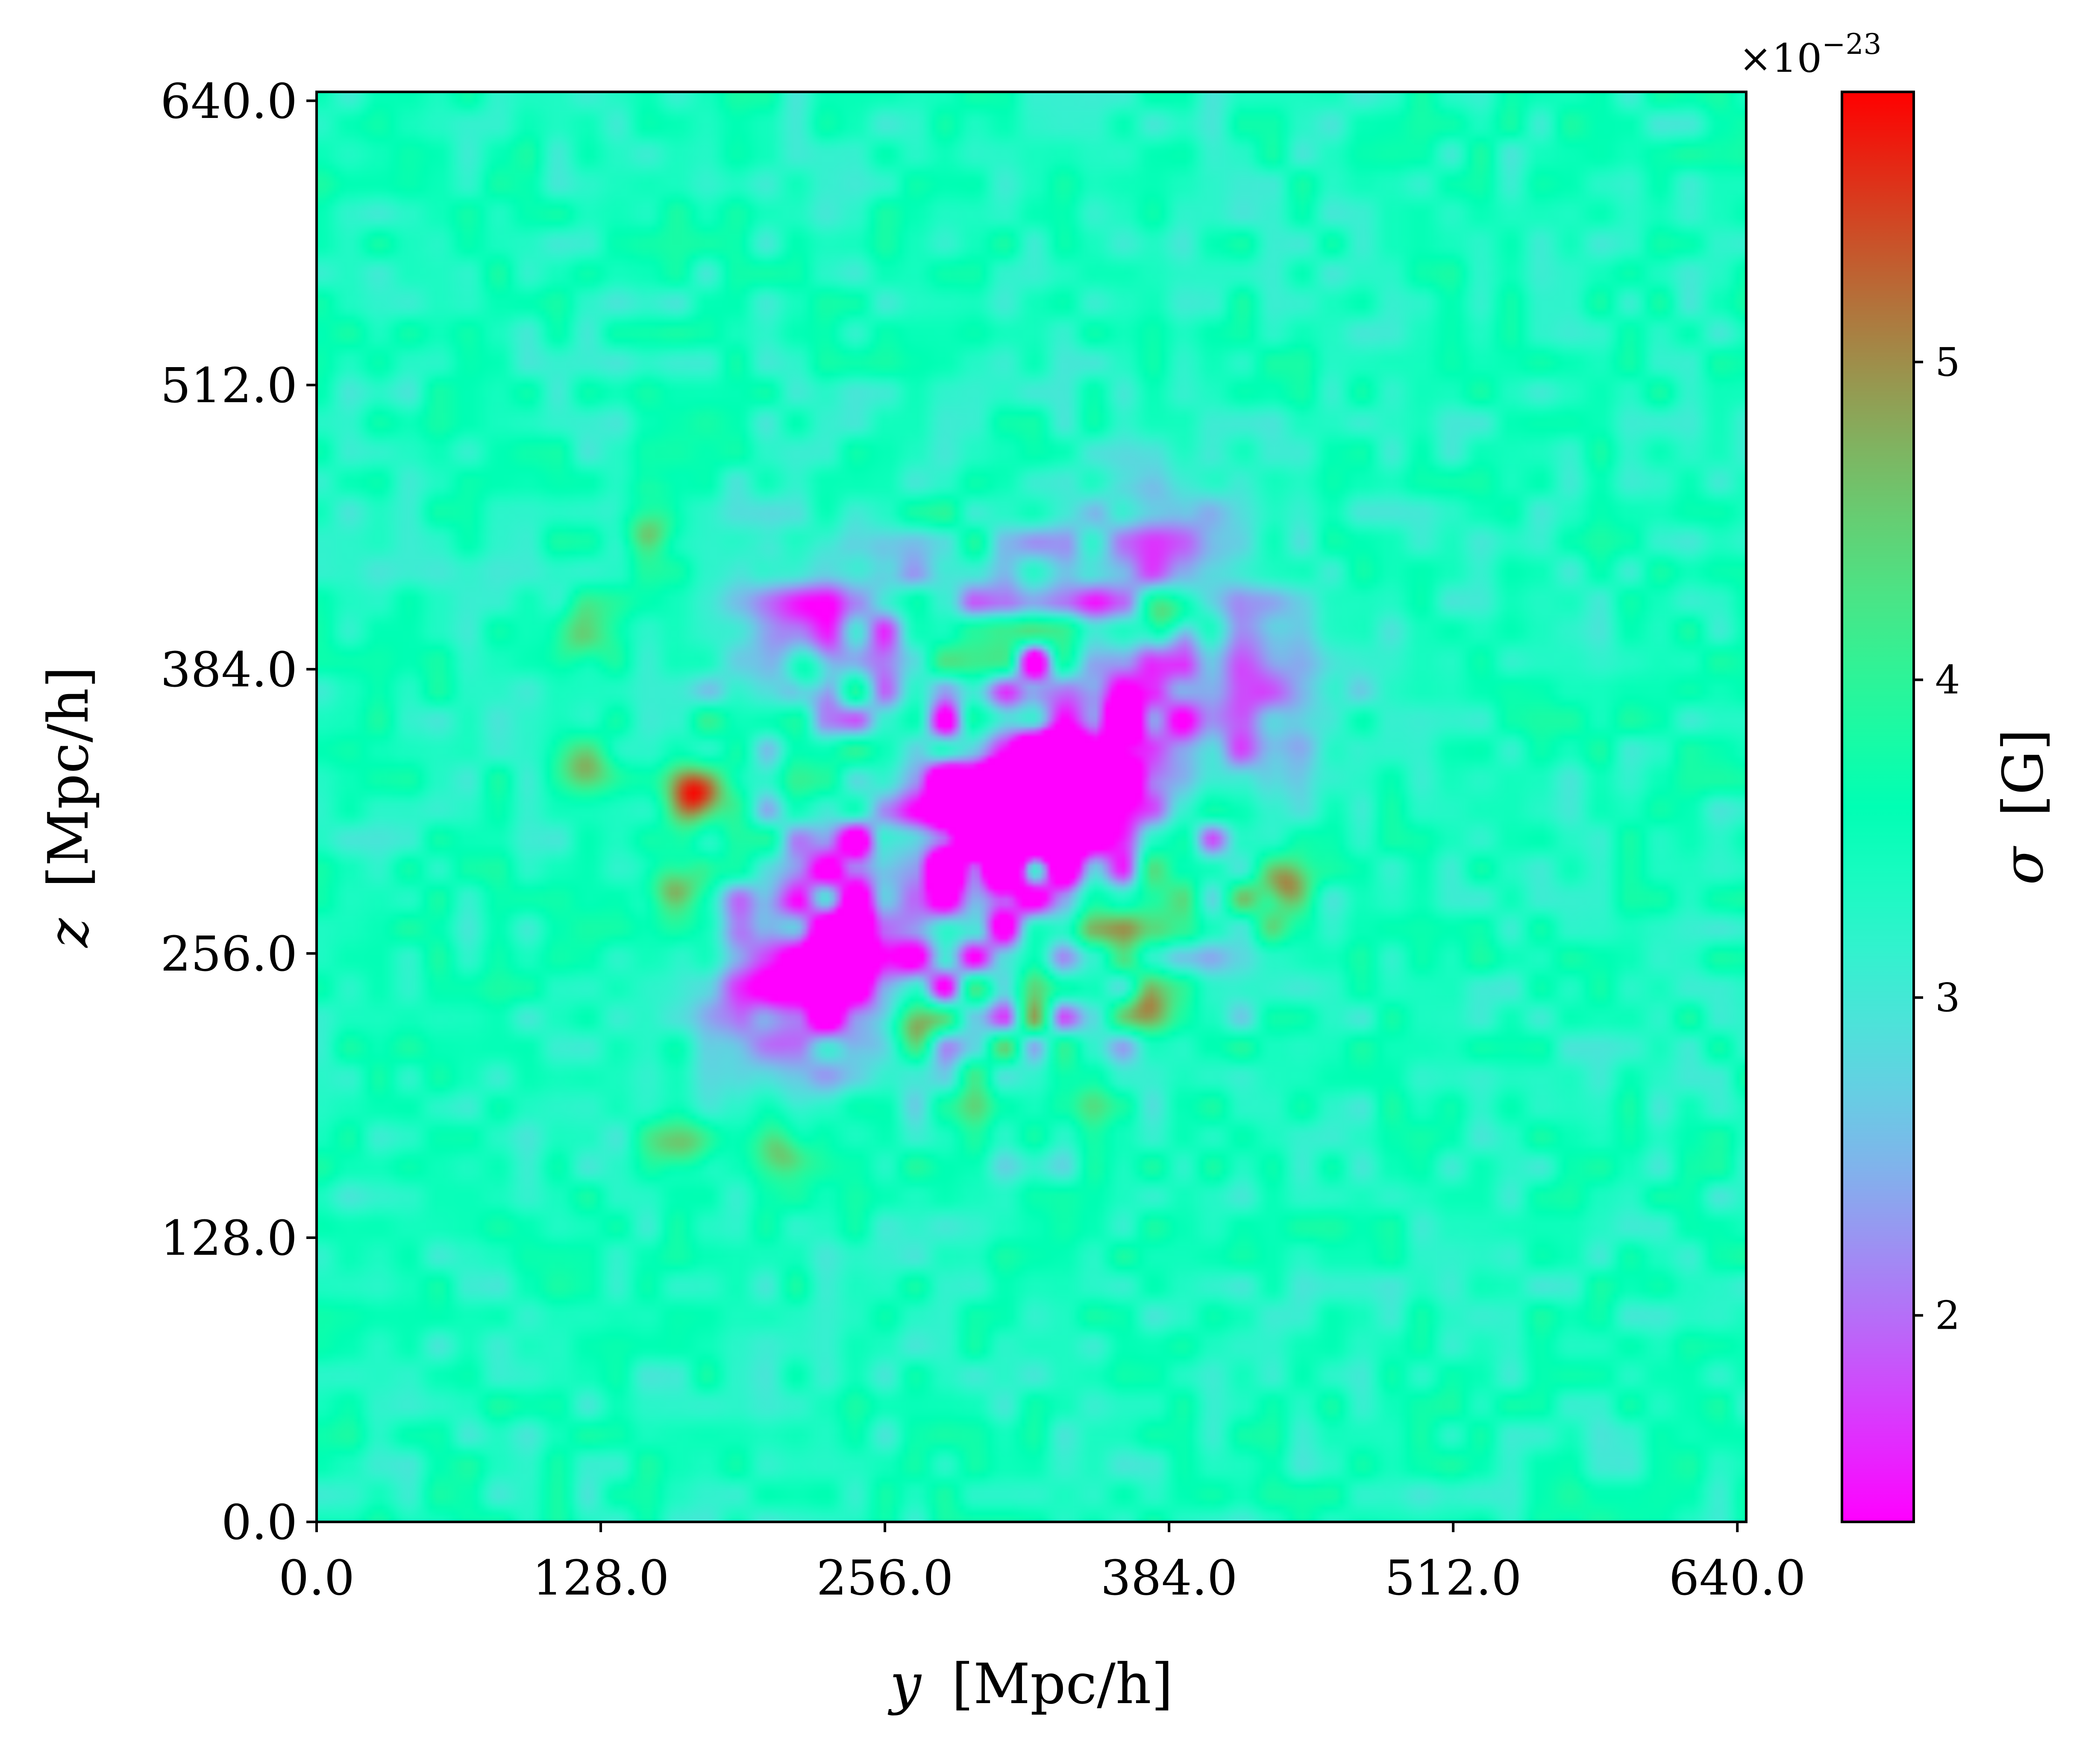 The width and height of the screenshot is (2100, 1742). What do you see at coordinates (68, 777) in the screenshot?
I see `y-axis-label-unit: [Mpc/h]` at bounding box center [68, 777].